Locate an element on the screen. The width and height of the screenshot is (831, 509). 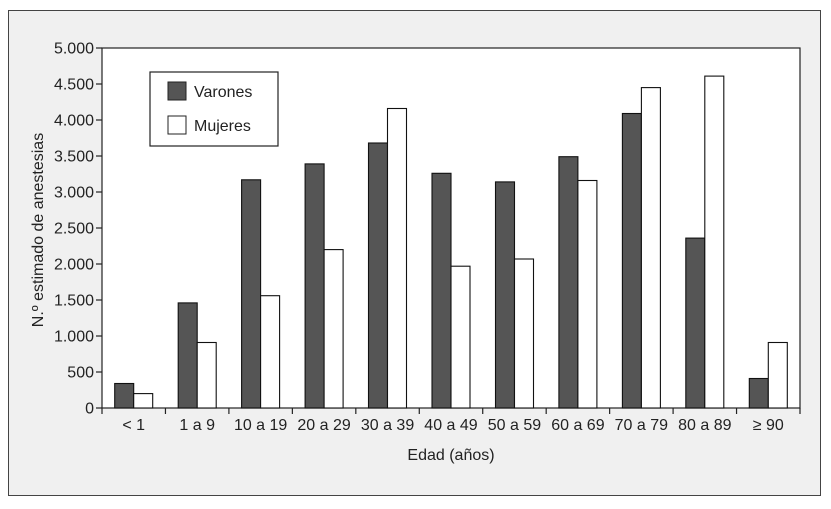
legend-label-varones: Varones is located at coordinates (223, 92).